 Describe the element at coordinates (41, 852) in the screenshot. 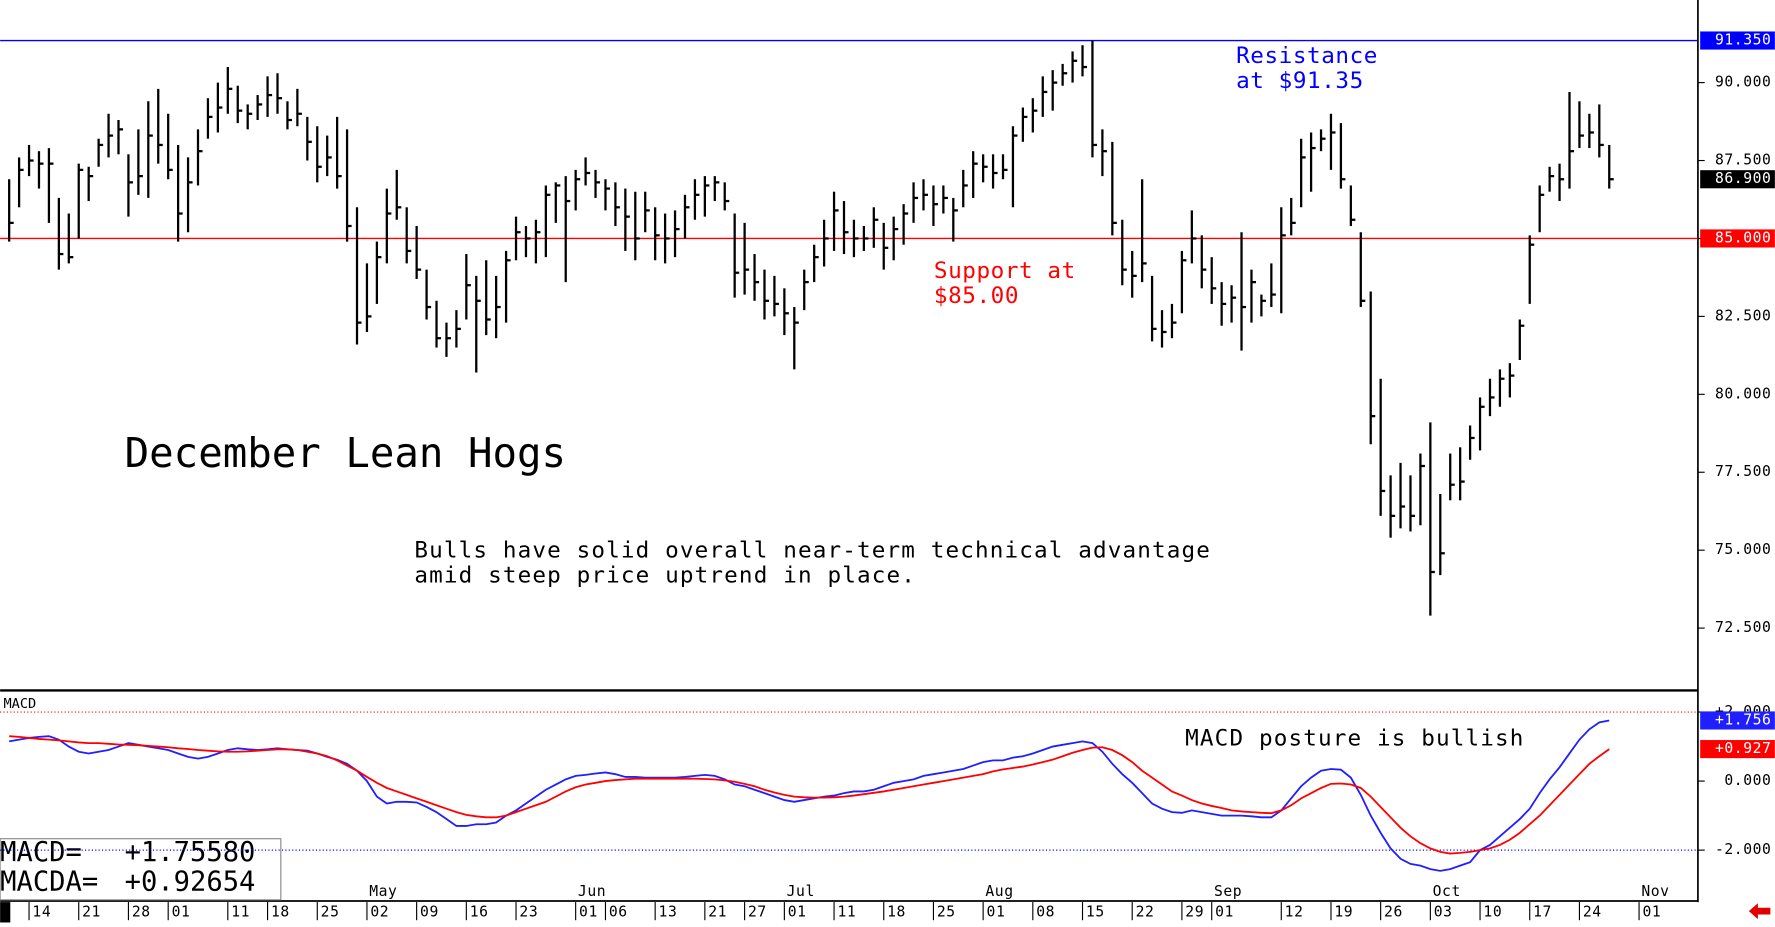

I see `readout-label: MACD=` at that location.